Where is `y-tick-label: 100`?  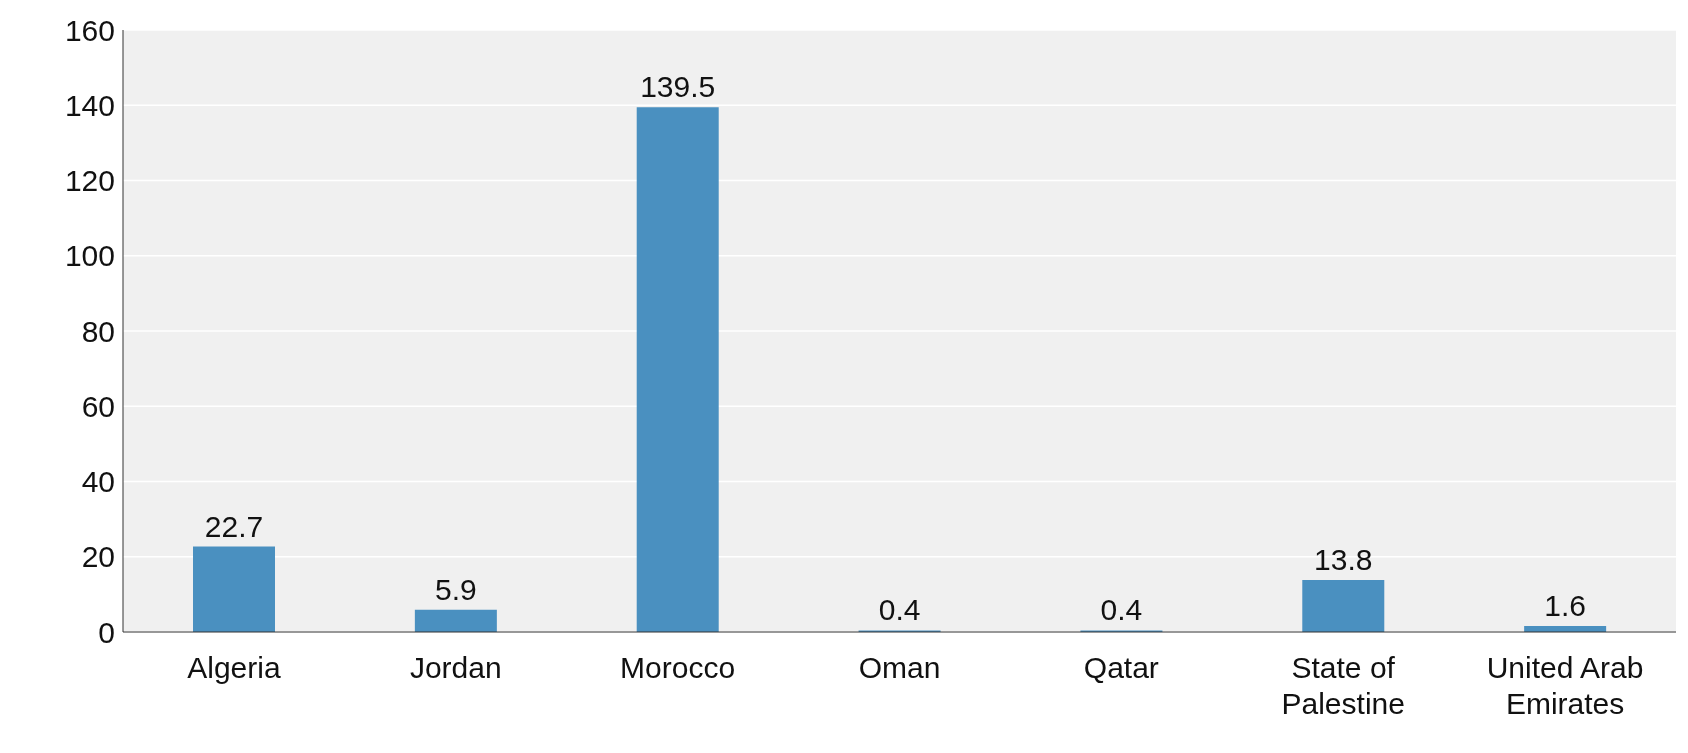
y-tick-label: 100 is located at coordinates (89, 256).